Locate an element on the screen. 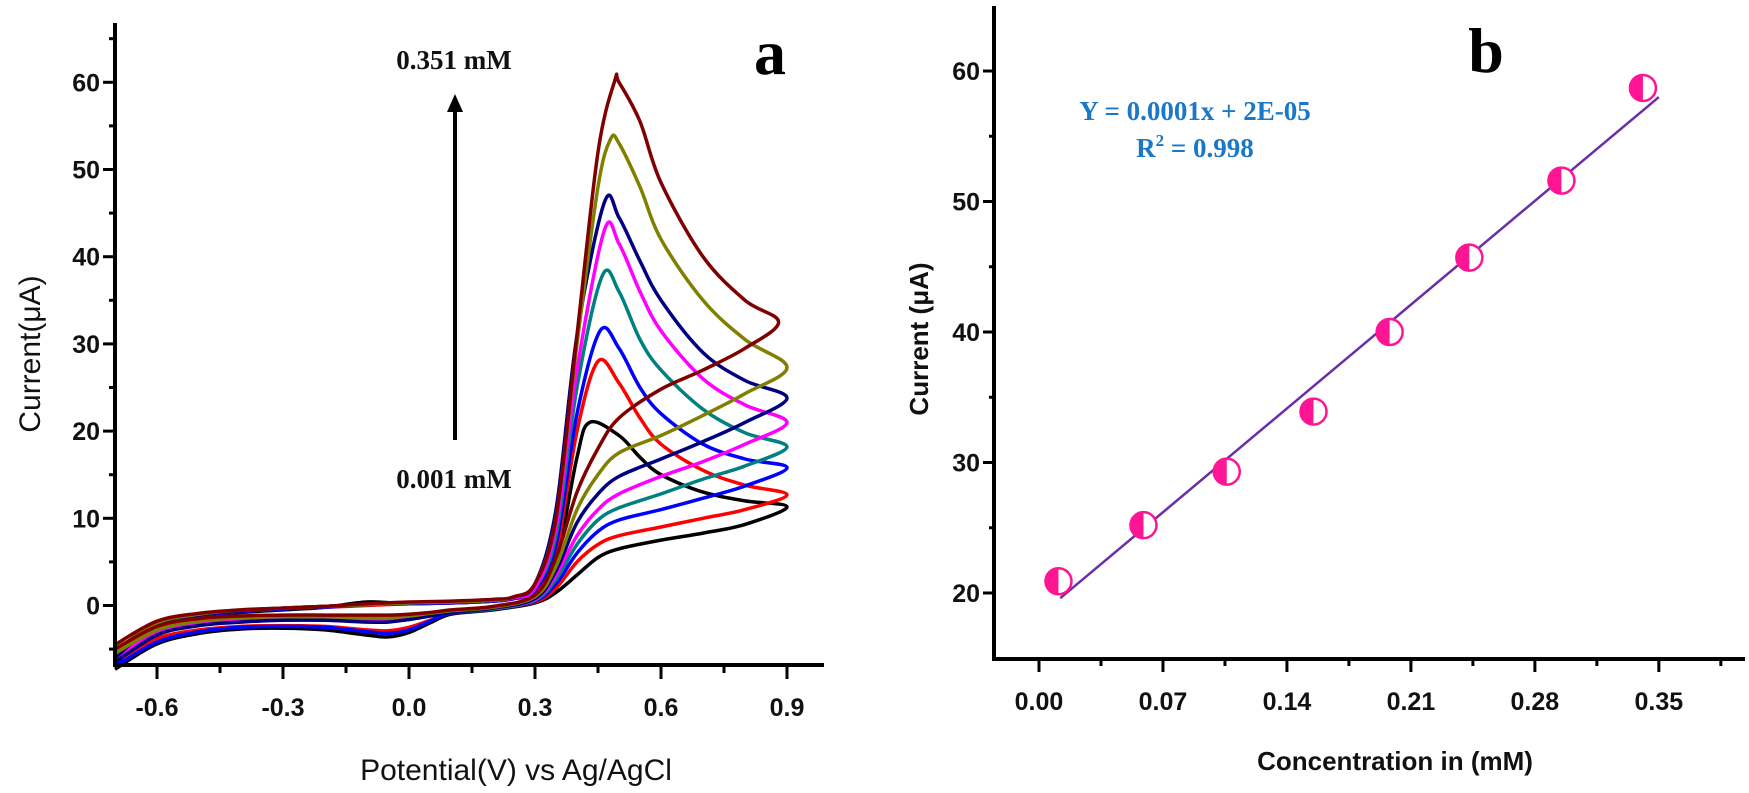  x-tick-label: 0.3 is located at coordinates (535, 708).